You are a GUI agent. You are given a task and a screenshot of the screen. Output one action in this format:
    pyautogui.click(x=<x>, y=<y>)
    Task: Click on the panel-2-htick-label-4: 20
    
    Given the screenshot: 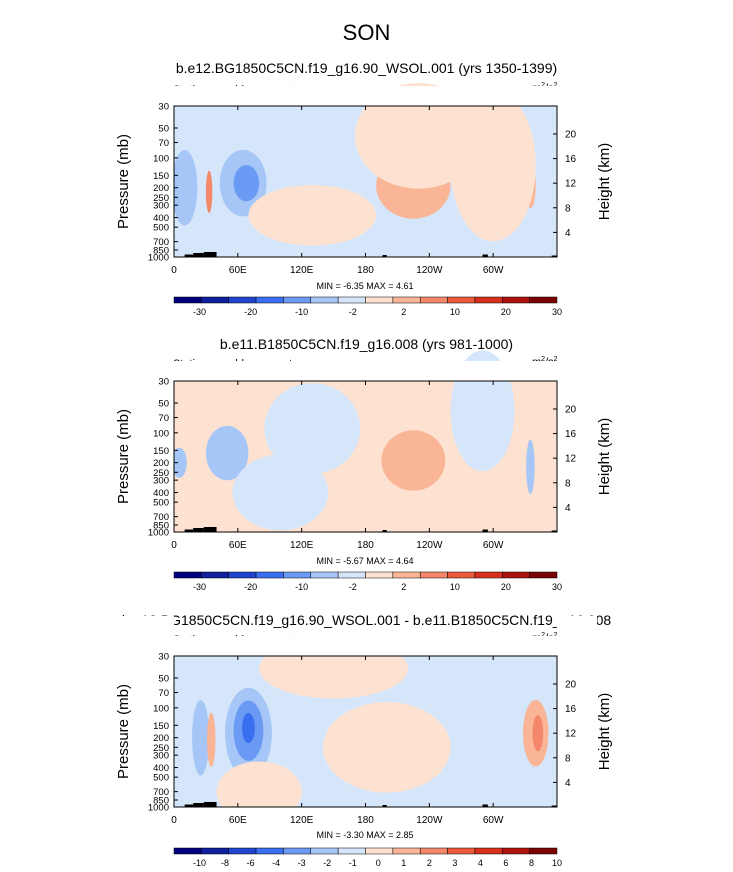 What is the action you would take?
    pyautogui.click(x=571, y=409)
    